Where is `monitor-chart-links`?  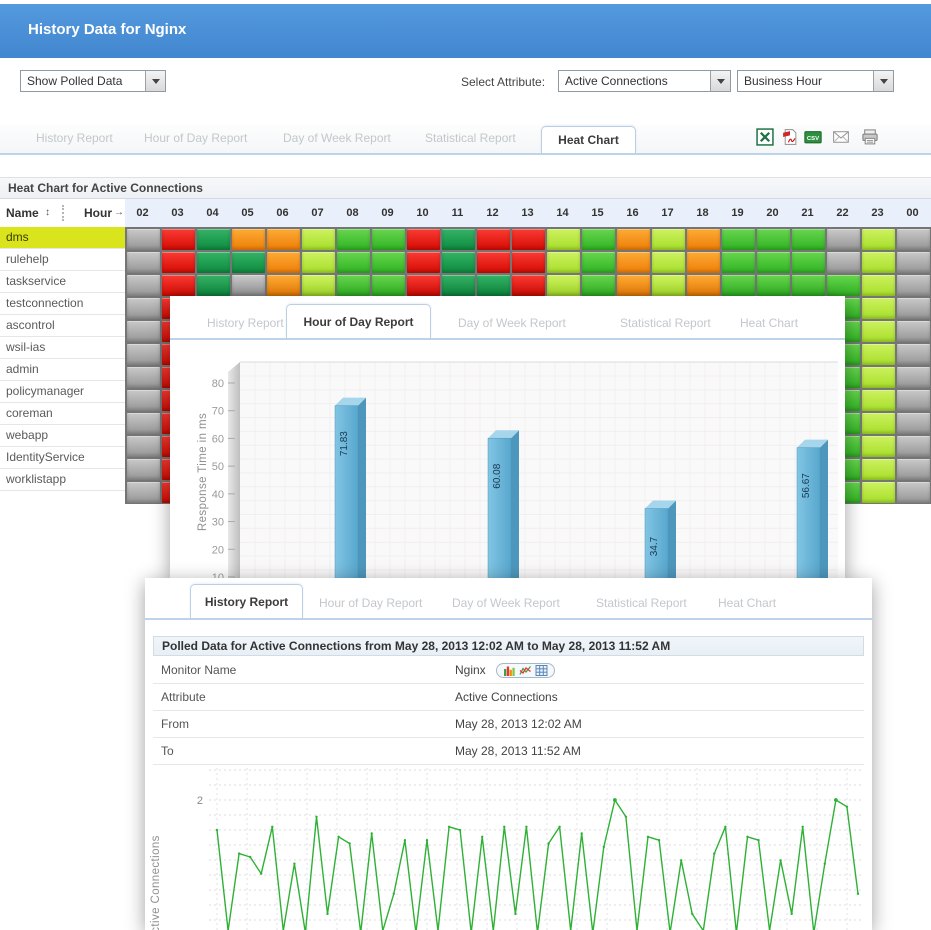 monitor-chart-links is located at coordinates (525, 670).